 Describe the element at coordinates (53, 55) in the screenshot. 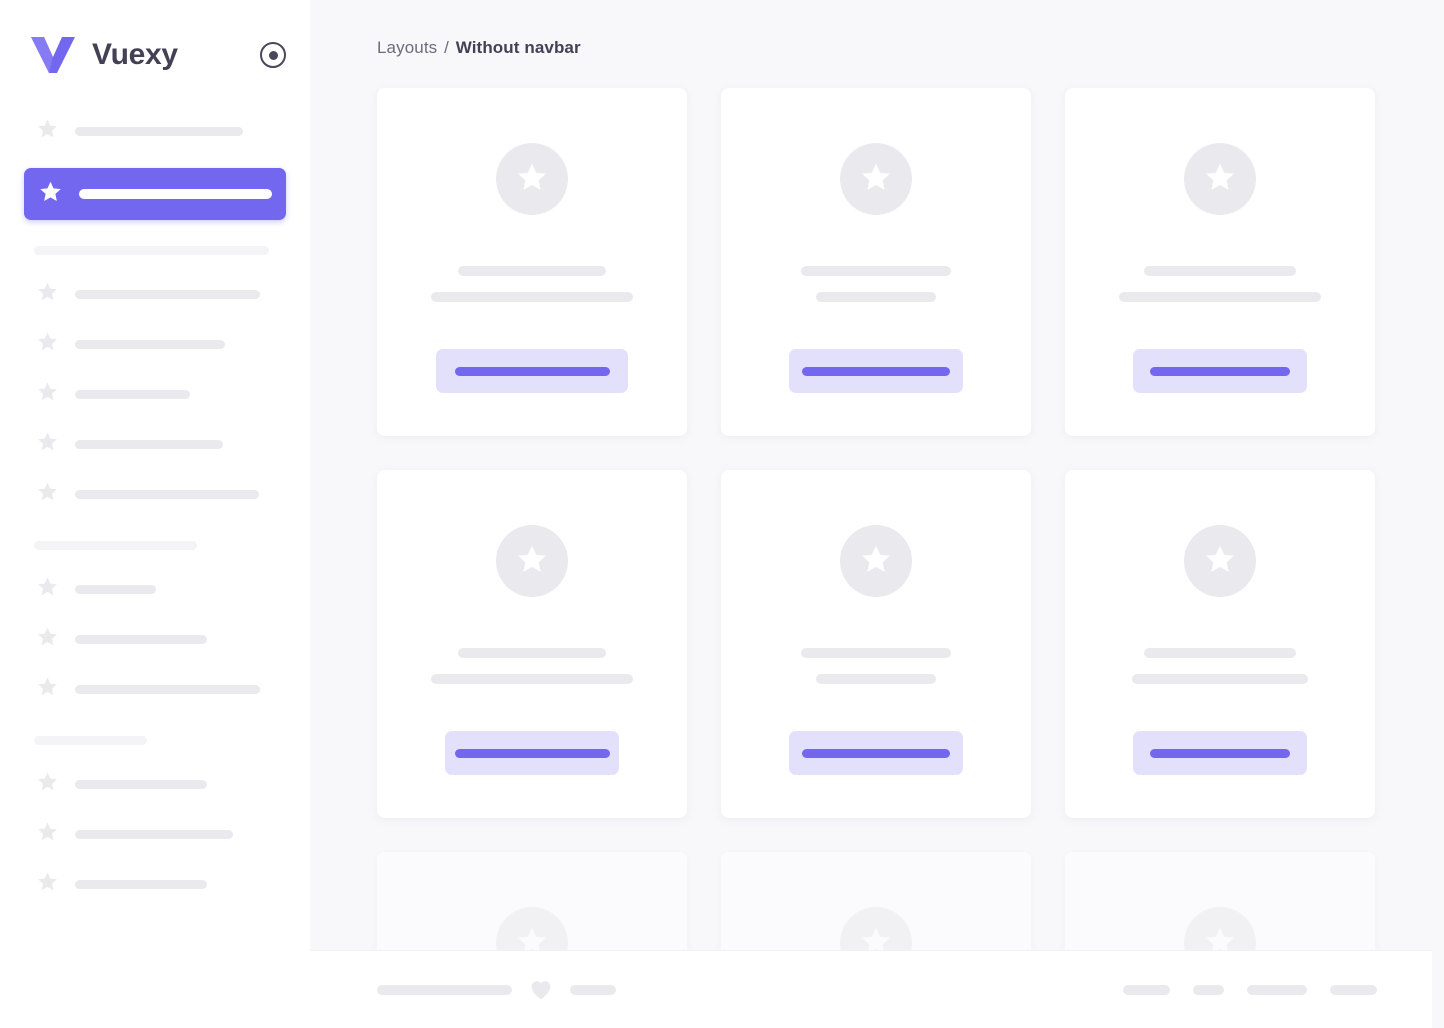

I see `vuexy-chevron-logo-icon` at that location.